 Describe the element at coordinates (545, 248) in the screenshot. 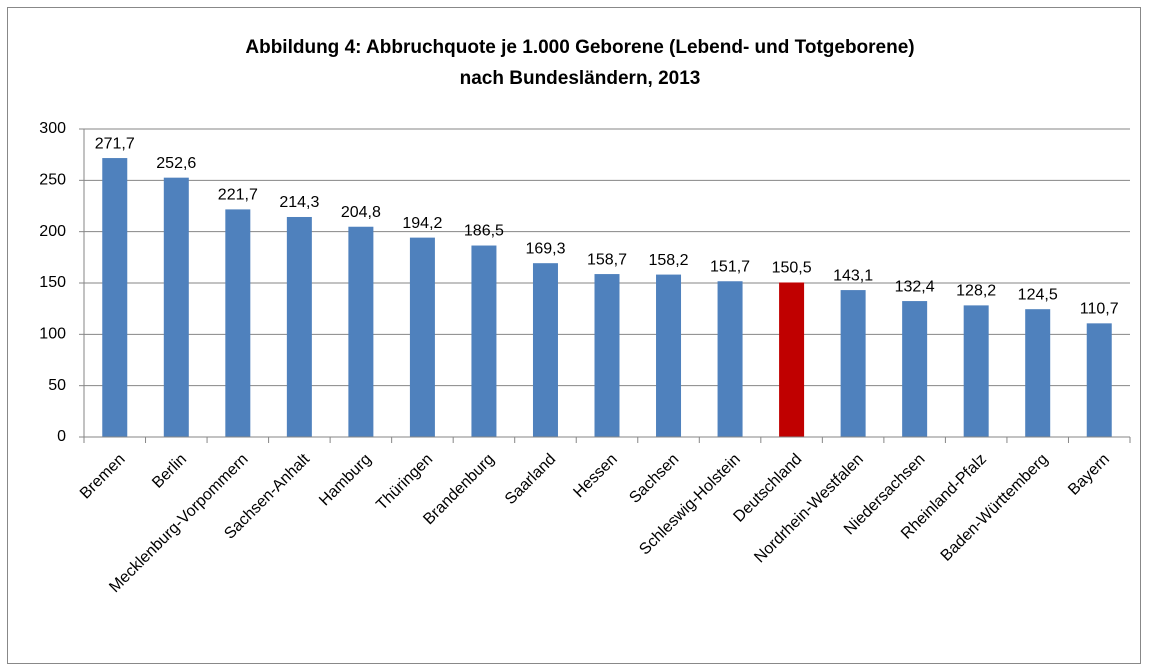

I see `value-label: 169,3` at that location.